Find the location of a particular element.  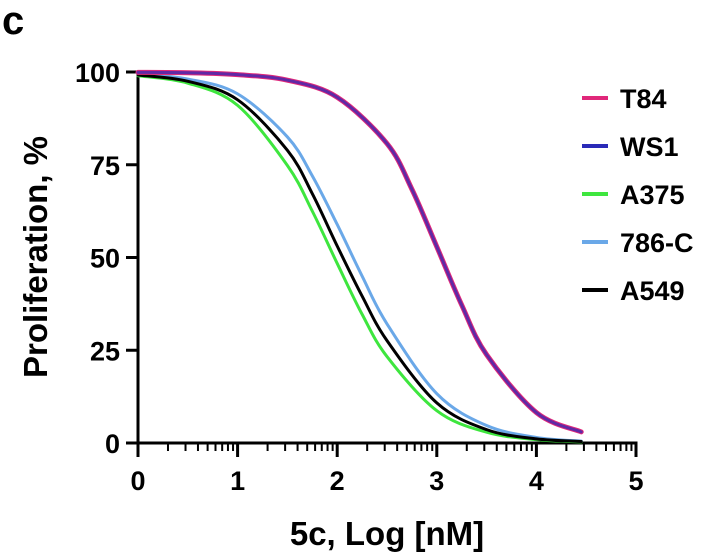

legend-label: T84 is located at coordinates (643, 99).